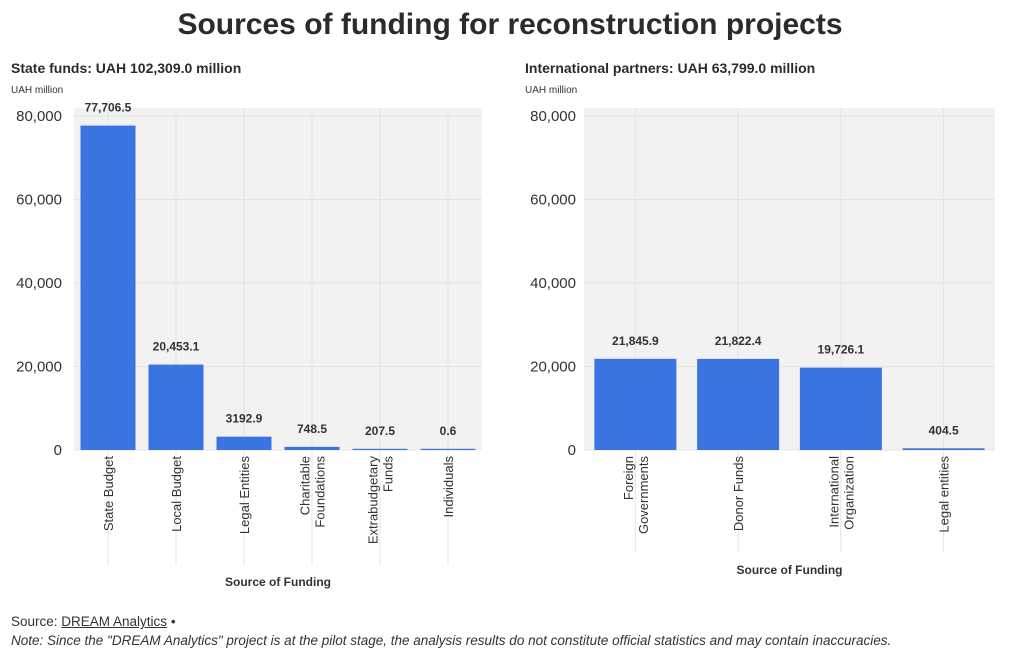  What do you see at coordinates (944, 494) in the screenshot?
I see `right-category-label: Legal entities` at bounding box center [944, 494].